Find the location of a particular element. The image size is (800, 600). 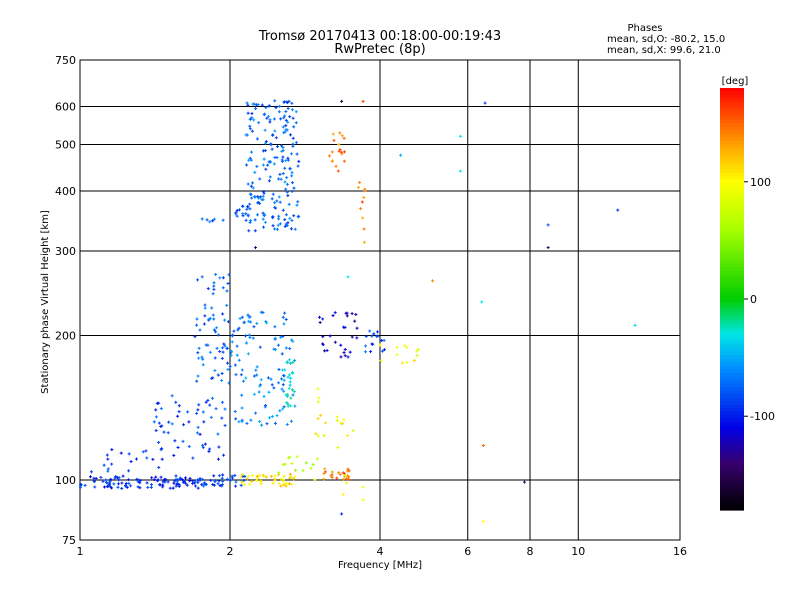

y-axis-label: Stationary phase Virtual Height [km] is located at coordinates (45, 302).